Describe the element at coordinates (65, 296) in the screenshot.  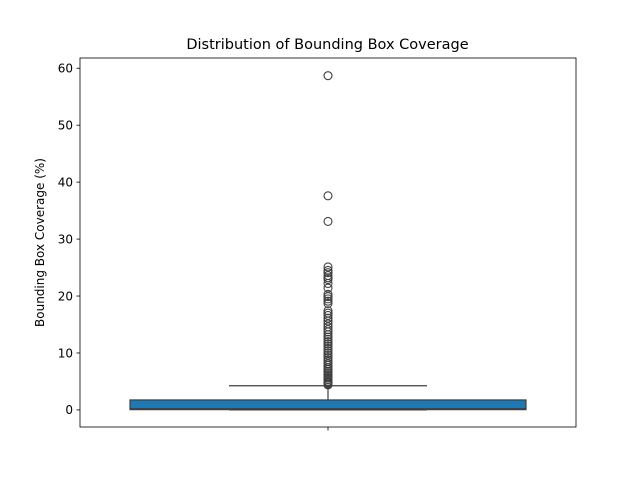
I see `y-tick-label: 20` at that location.